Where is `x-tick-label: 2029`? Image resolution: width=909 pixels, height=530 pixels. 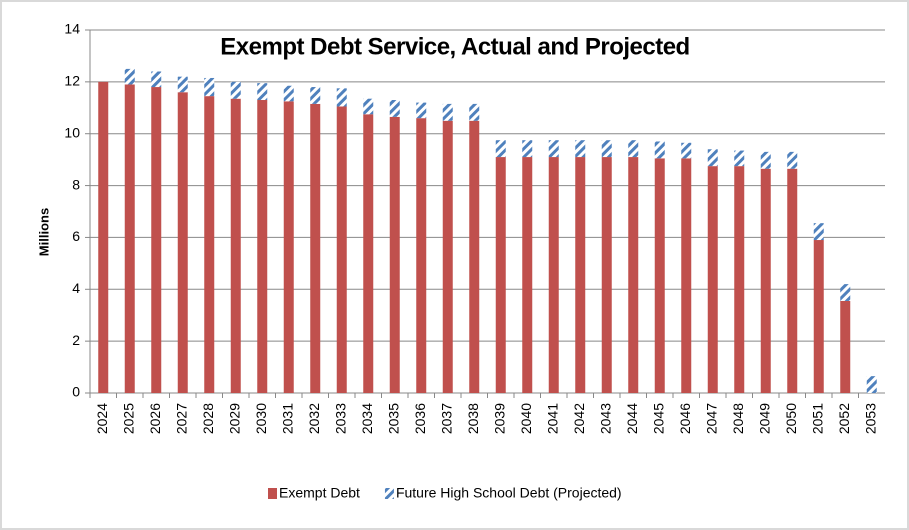
x-tick-label: 2029 is located at coordinates (234, 418).